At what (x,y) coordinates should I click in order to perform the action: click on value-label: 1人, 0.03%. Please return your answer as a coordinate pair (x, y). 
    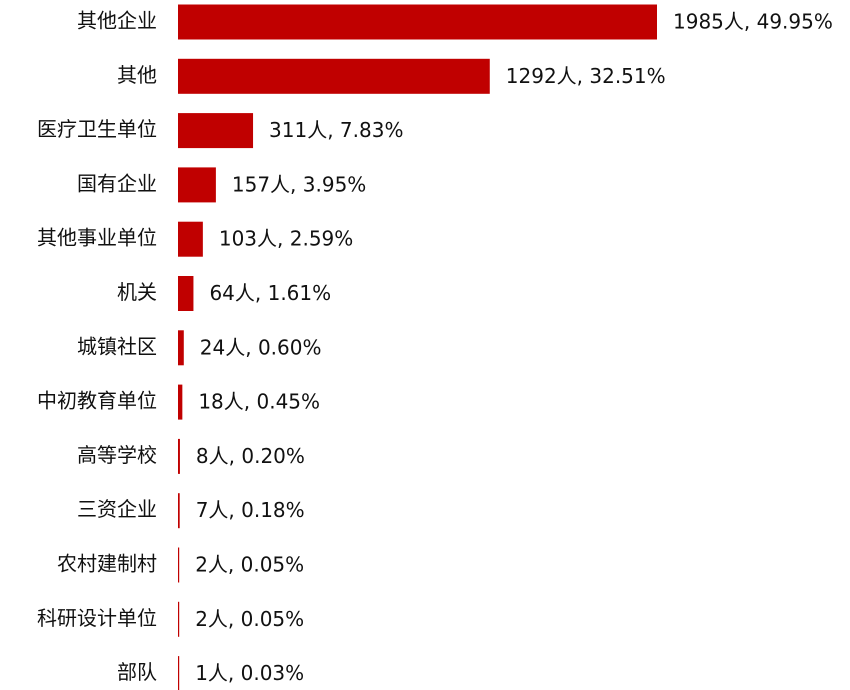
    Looking at the image, I should click on (249, 673).